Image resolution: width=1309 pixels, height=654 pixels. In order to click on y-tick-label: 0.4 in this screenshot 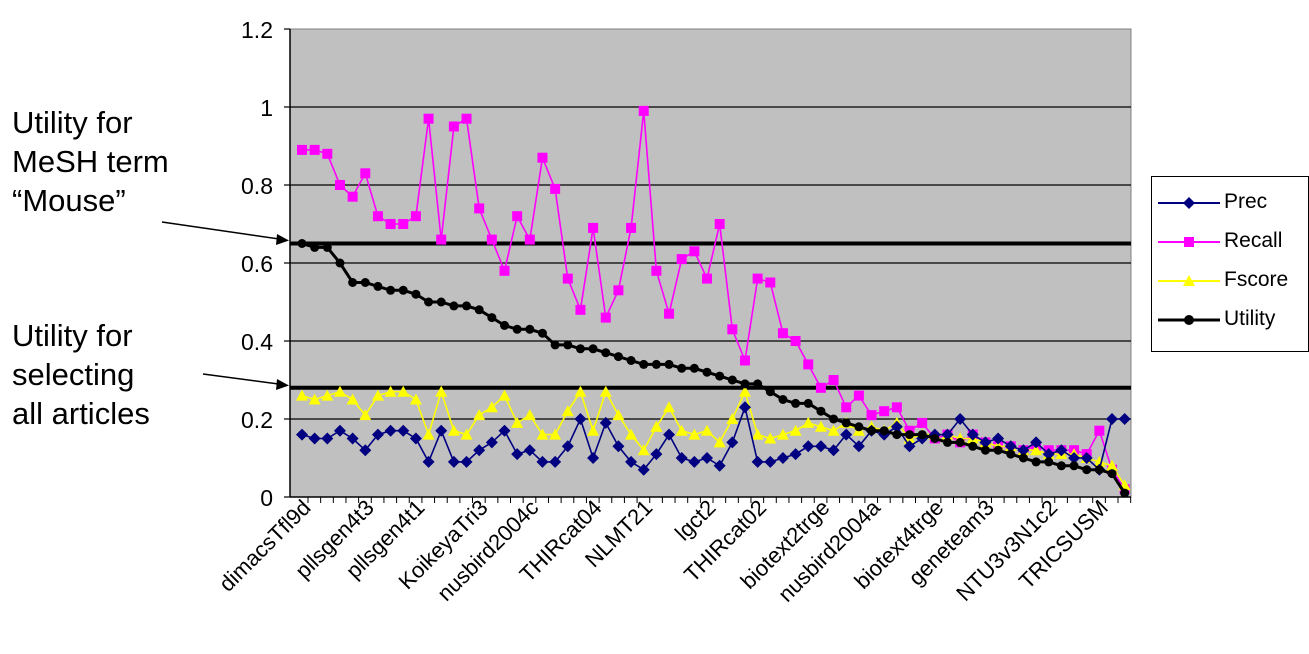, I will do `click(257, 342)`.